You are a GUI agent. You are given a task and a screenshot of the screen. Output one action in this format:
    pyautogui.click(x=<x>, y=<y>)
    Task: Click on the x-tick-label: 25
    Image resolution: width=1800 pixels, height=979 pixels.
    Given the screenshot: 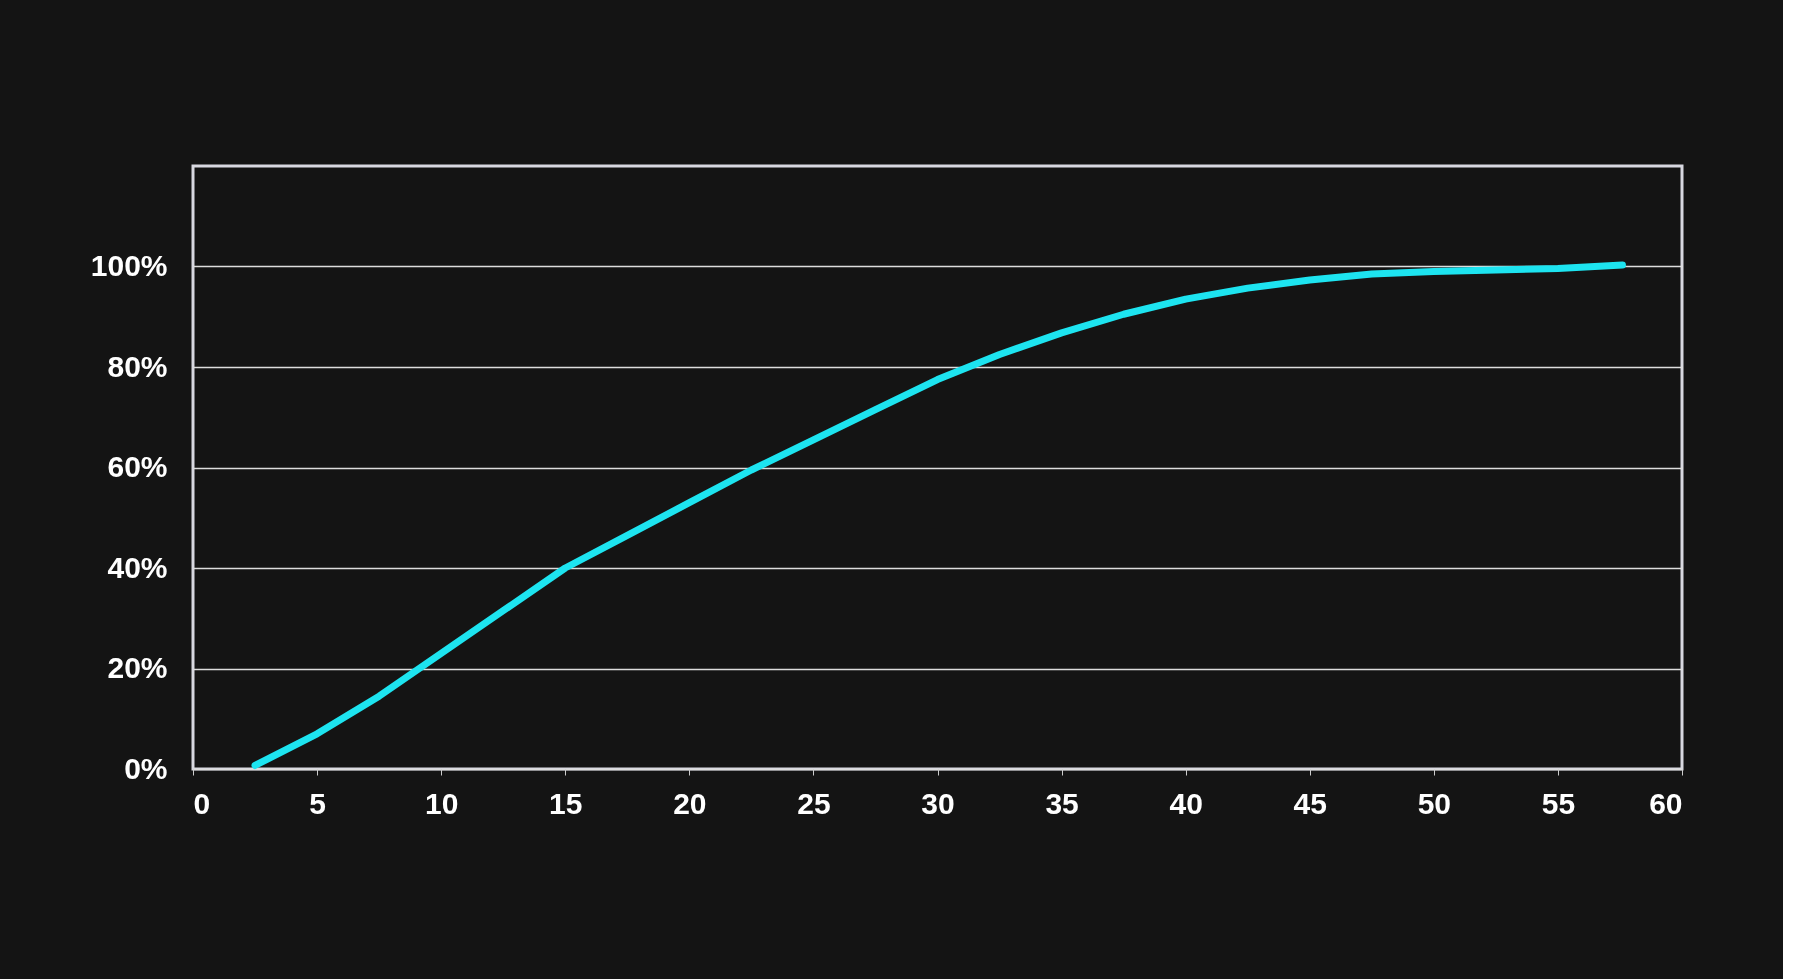 What is the action you would take?
    pyautogui.click(x=814, y=803)
    